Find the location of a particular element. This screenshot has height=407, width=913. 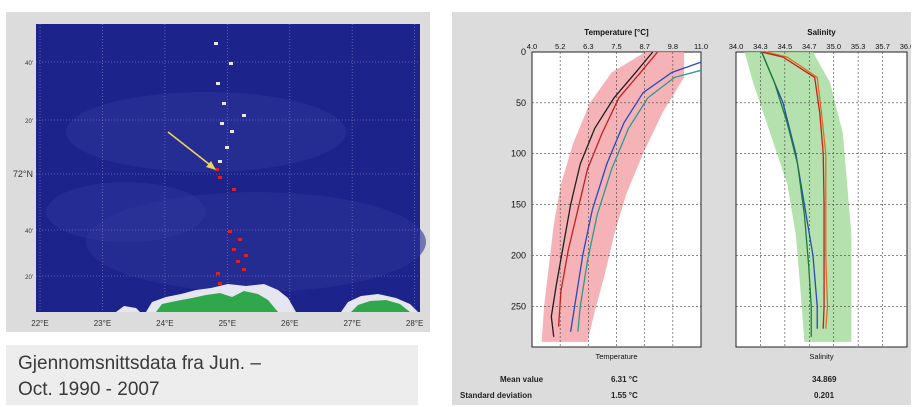

y-tick-label: 200 is located at coordinates (518, 255).